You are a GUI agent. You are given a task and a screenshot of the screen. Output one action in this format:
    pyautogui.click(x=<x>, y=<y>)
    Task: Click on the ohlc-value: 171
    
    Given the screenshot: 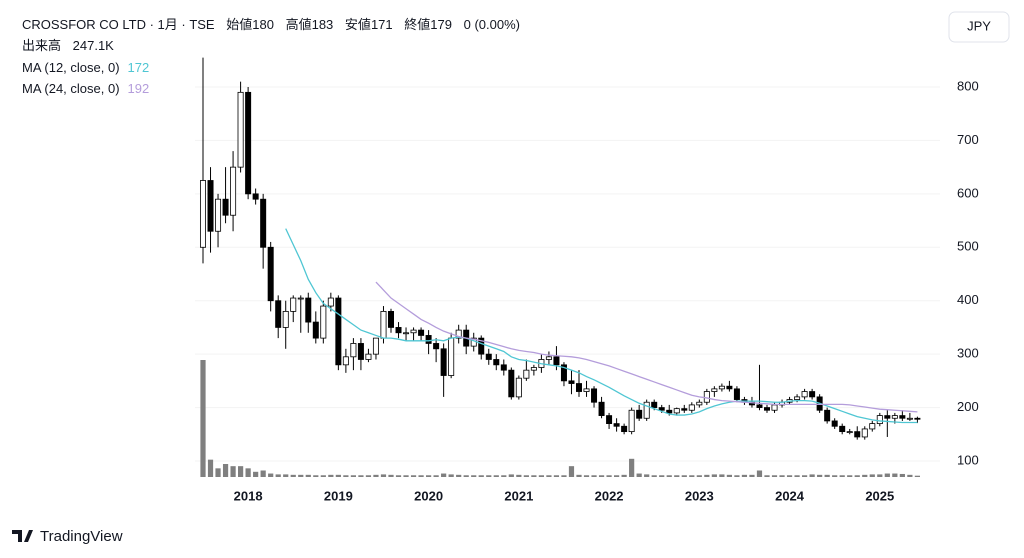 What is the action you would take?
    pyautogui.click(x=382, y=24)
    